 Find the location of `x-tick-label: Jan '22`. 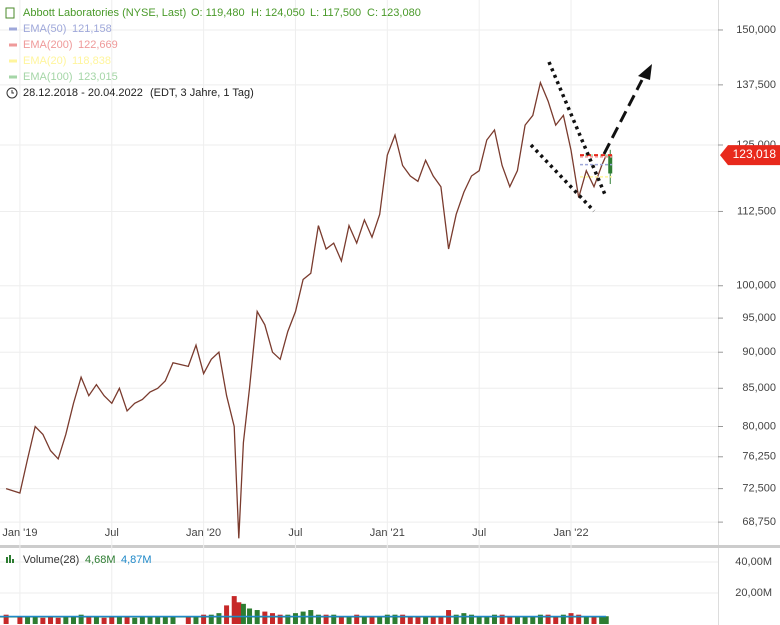

x-tick-label: Jan '22 is located at coordinates (570, 533).